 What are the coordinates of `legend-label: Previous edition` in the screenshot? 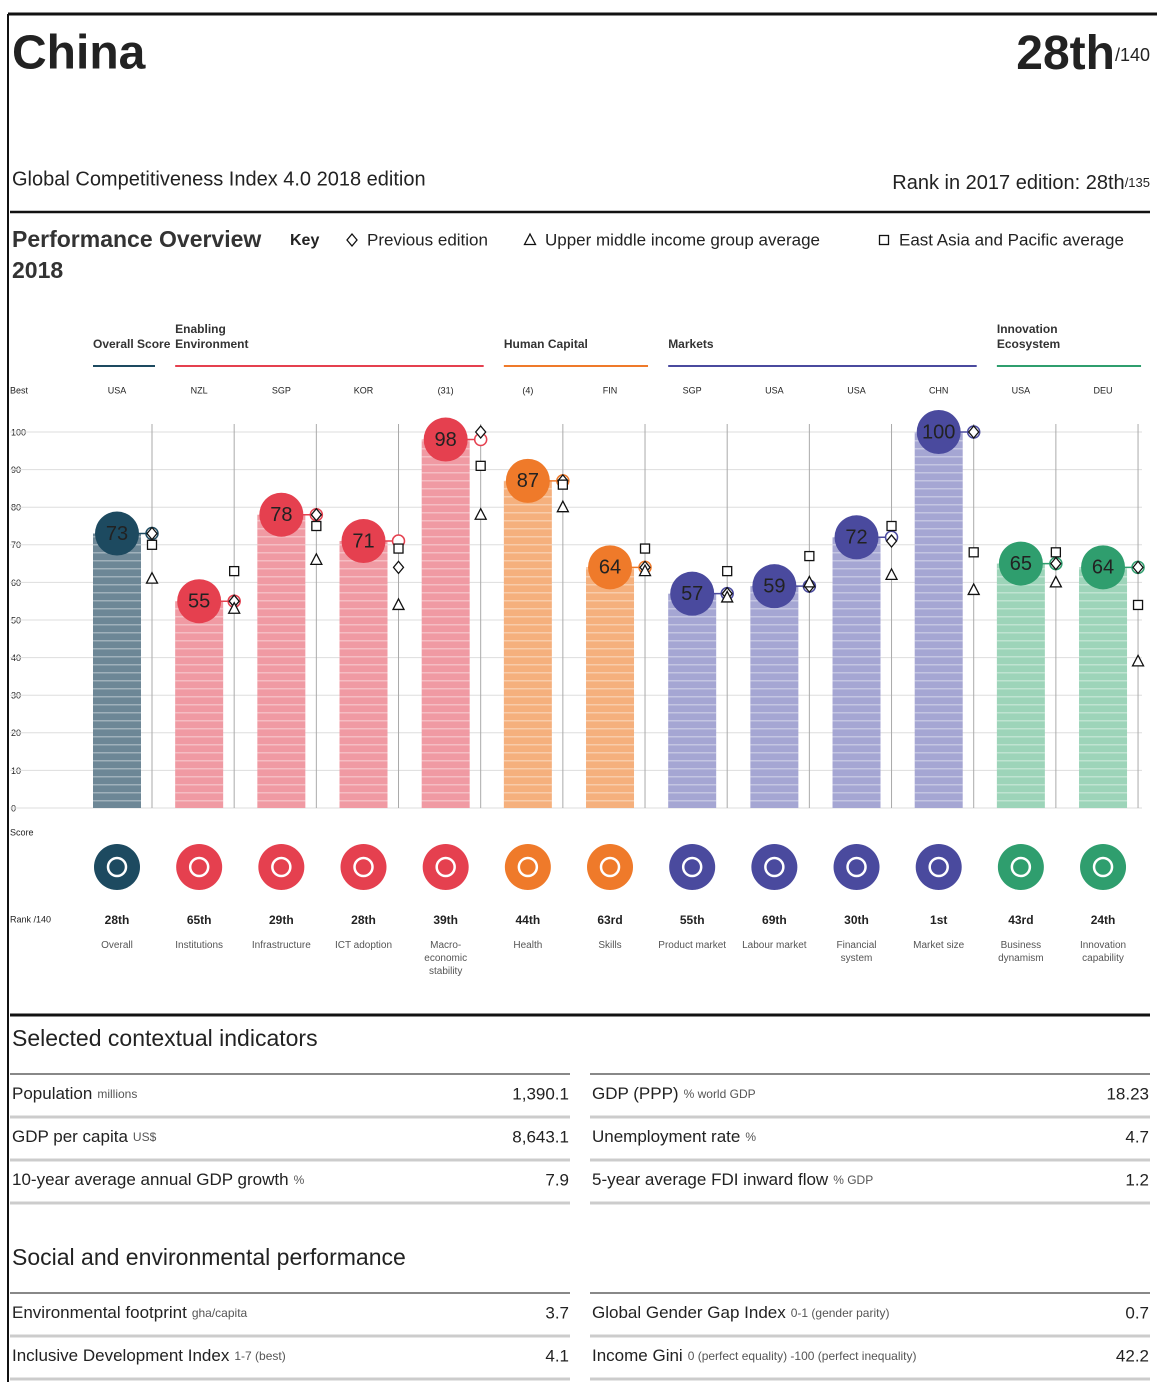 It's located at (427, 239).